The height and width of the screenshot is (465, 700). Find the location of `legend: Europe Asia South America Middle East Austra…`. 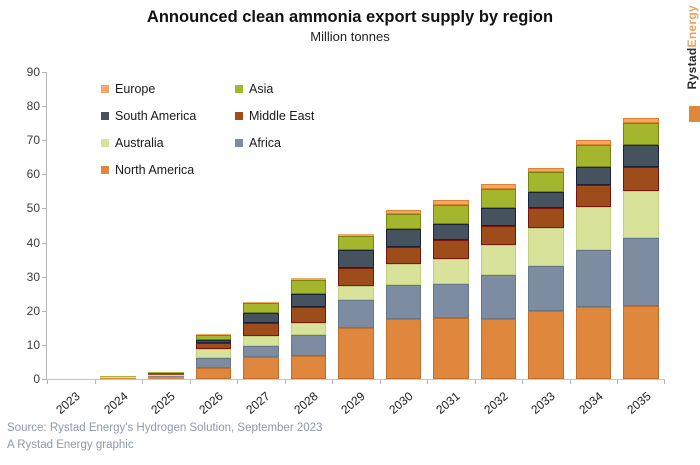

legend: Europe Asia South America Middle East Austra… is located at coordinates (207, 129).